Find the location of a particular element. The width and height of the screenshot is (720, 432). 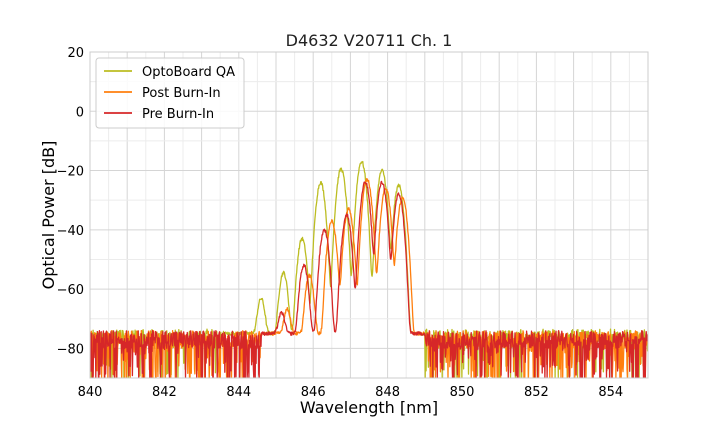

x-tick-label: 842 is located at coordinates (164, 392).